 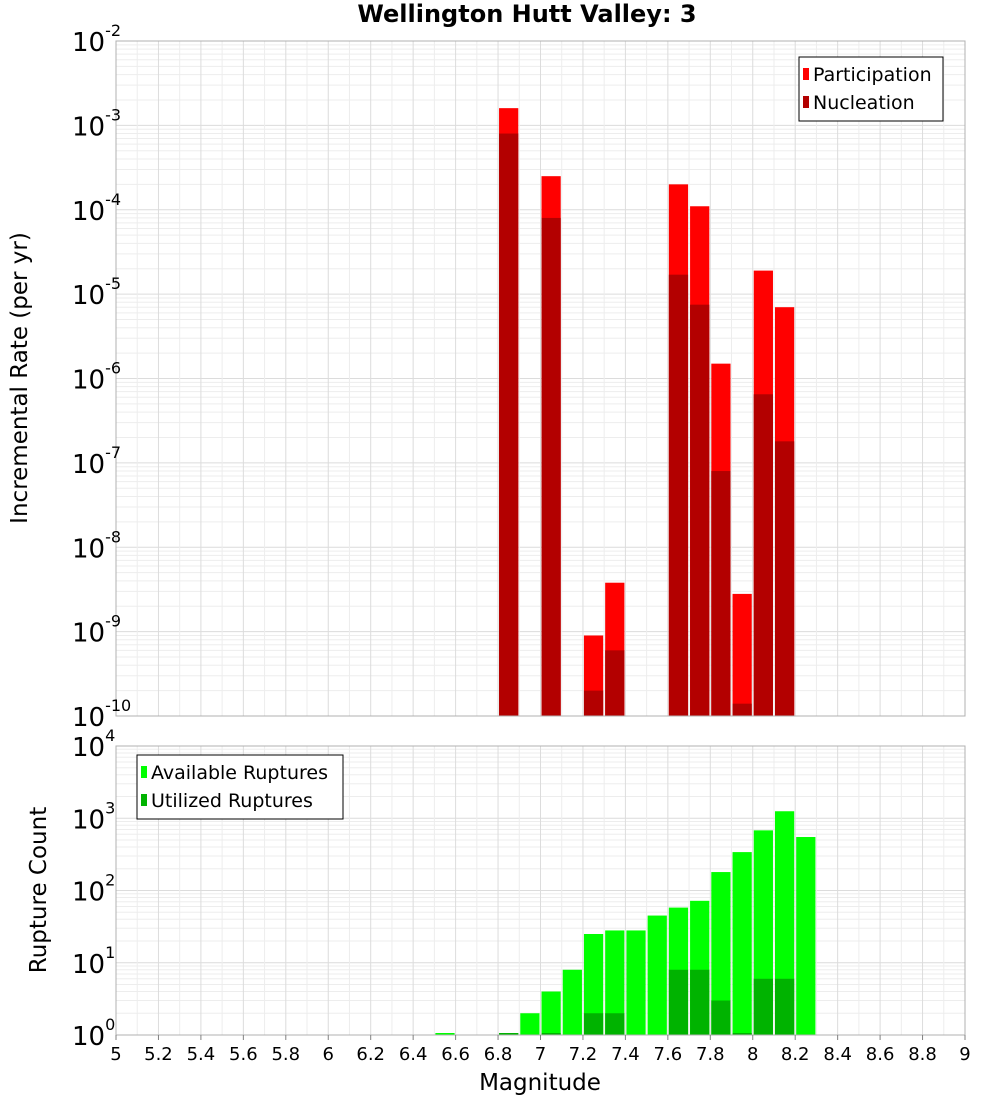 I want to click on top-y-tick-label: 10⁻⁵, so click(x=96, y=292).